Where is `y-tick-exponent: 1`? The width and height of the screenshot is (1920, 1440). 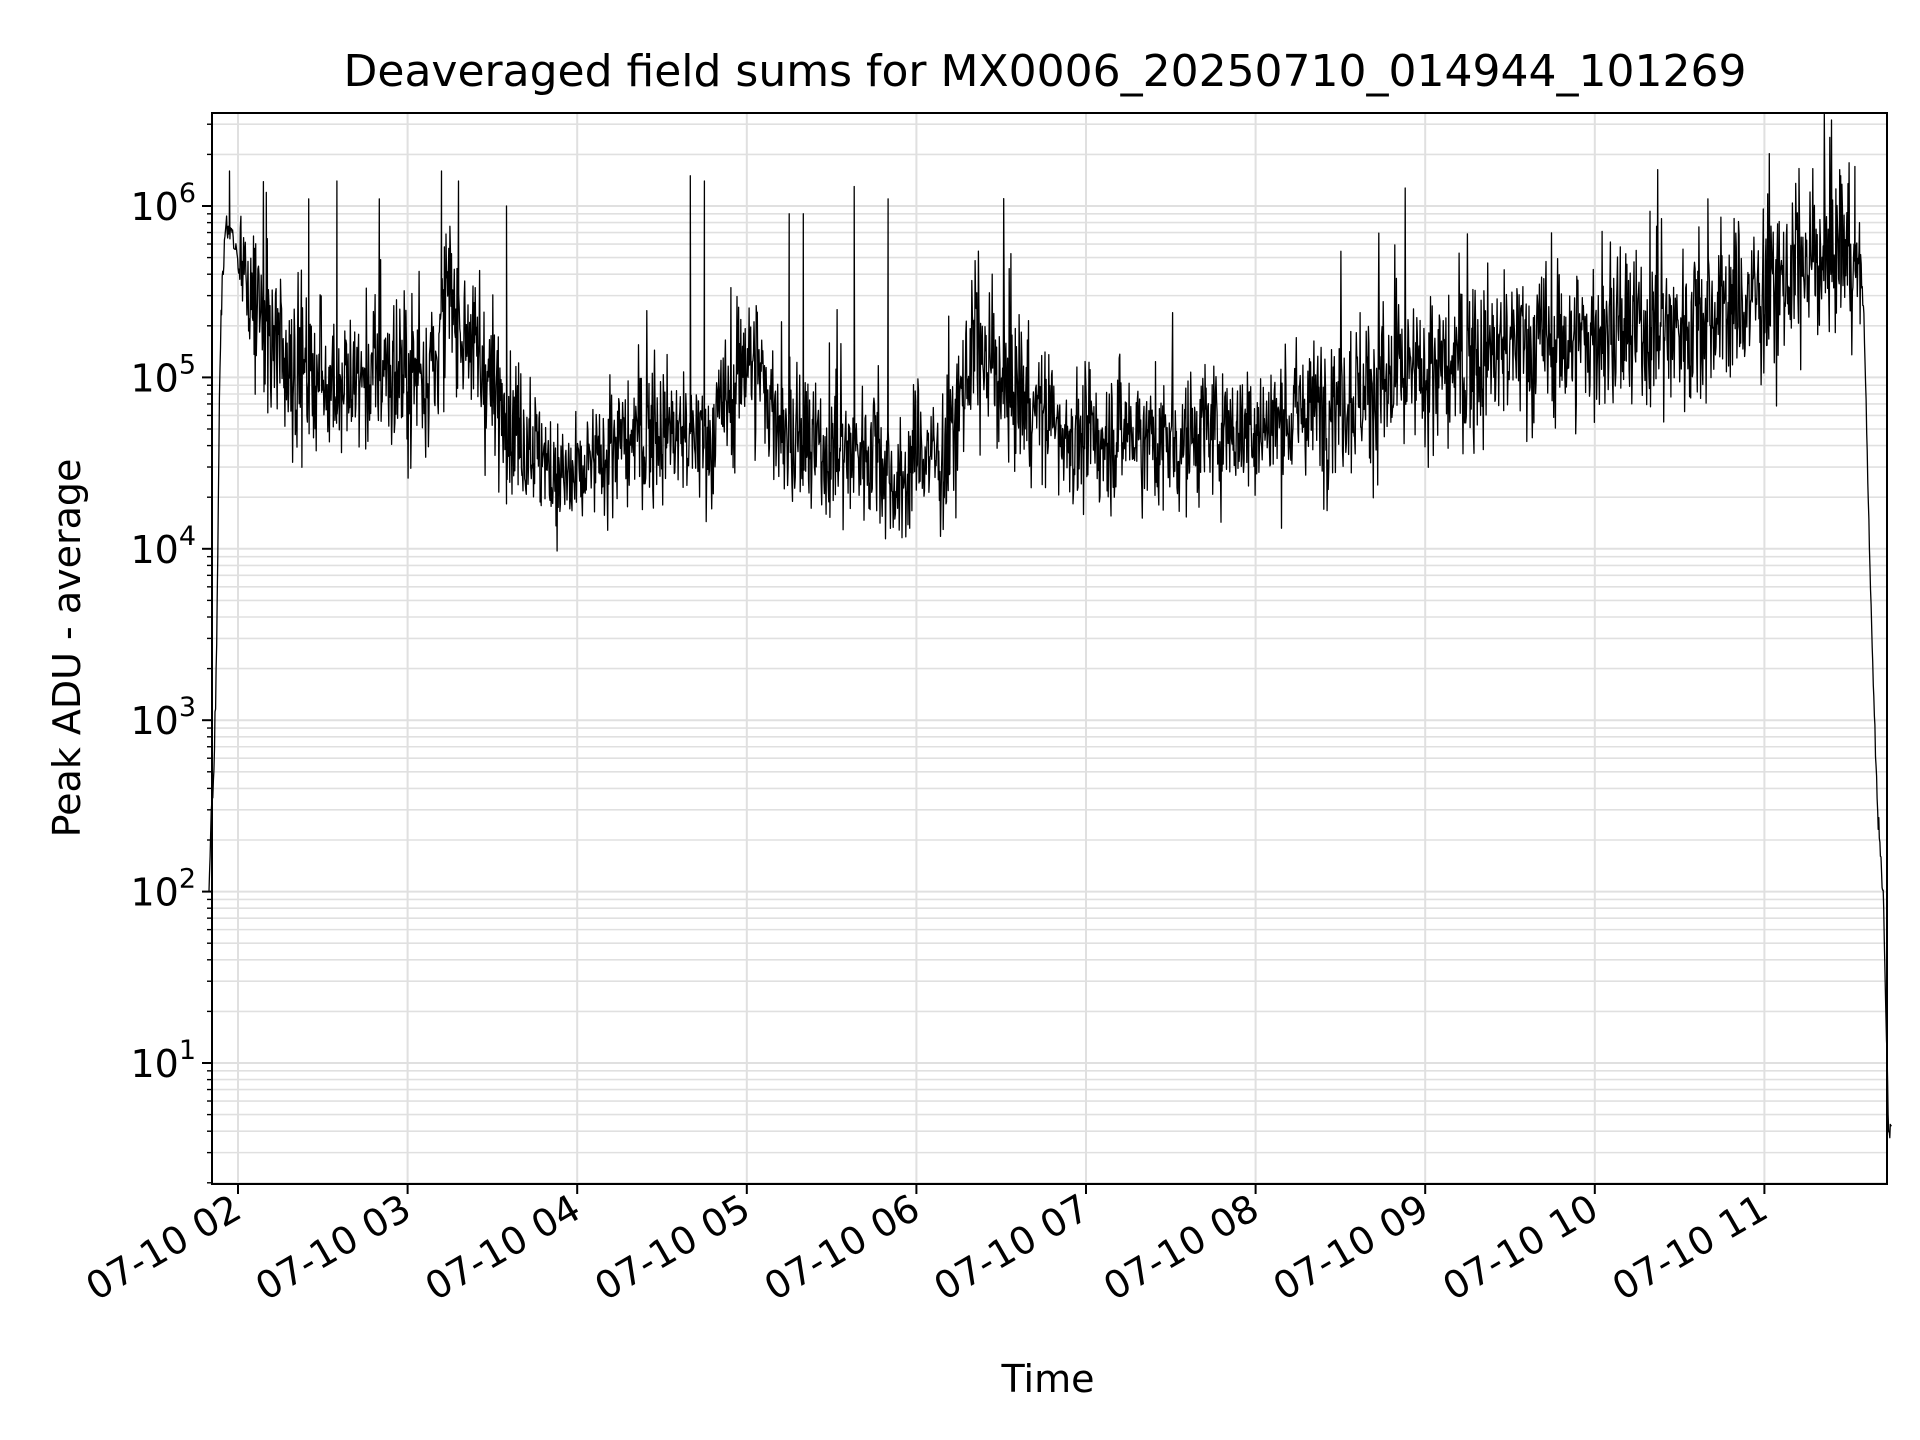
y-tick-exponent: 1 is located at coordinates (187, 1050).